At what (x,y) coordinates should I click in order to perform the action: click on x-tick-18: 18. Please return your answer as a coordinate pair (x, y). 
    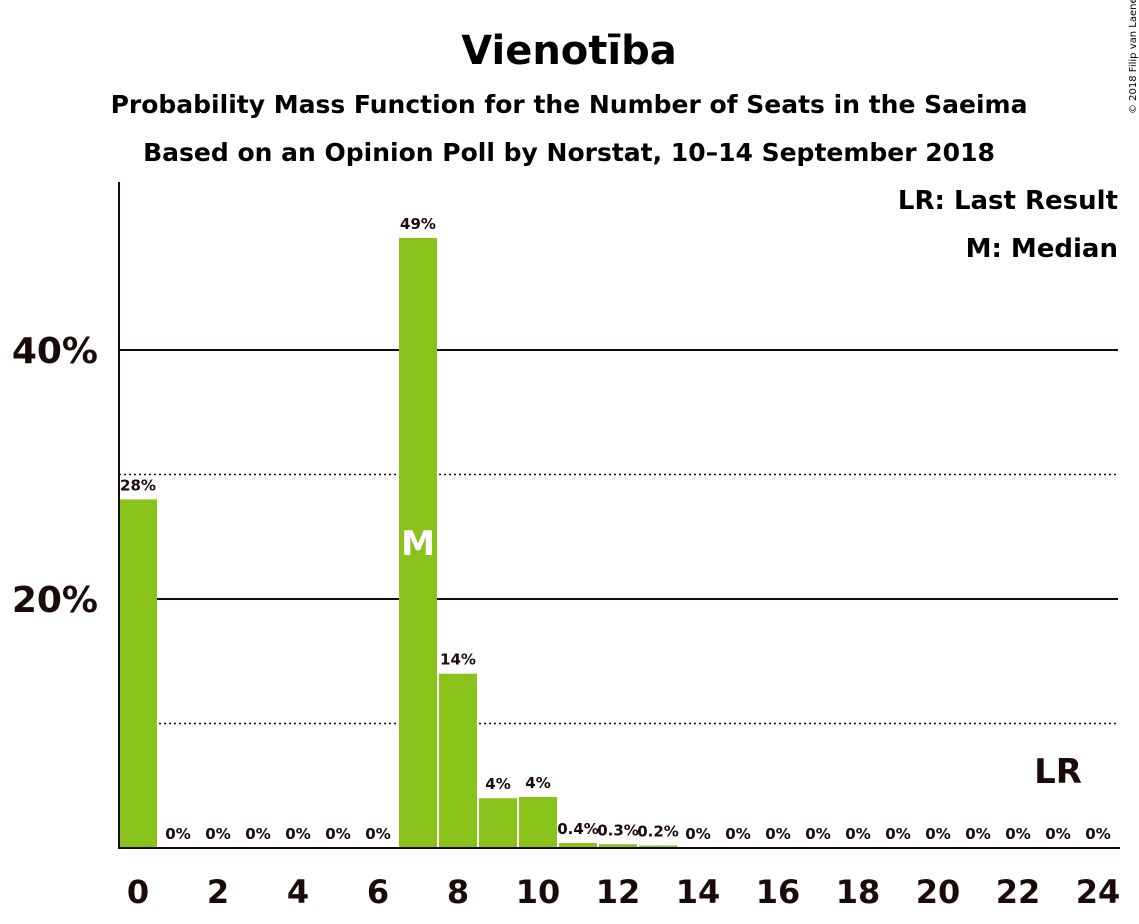
    Looking at the image, I should click on (858, 892).